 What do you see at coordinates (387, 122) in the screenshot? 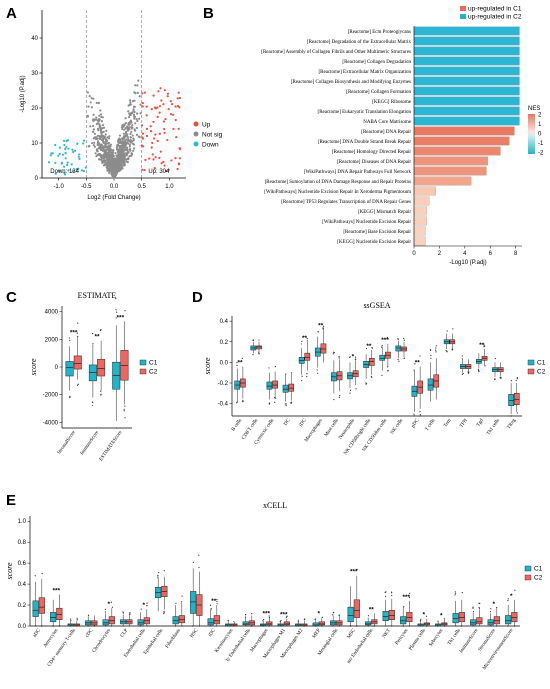
I see `pathway-label: NABA Core Matrisome` at bounding box center [387, 122].